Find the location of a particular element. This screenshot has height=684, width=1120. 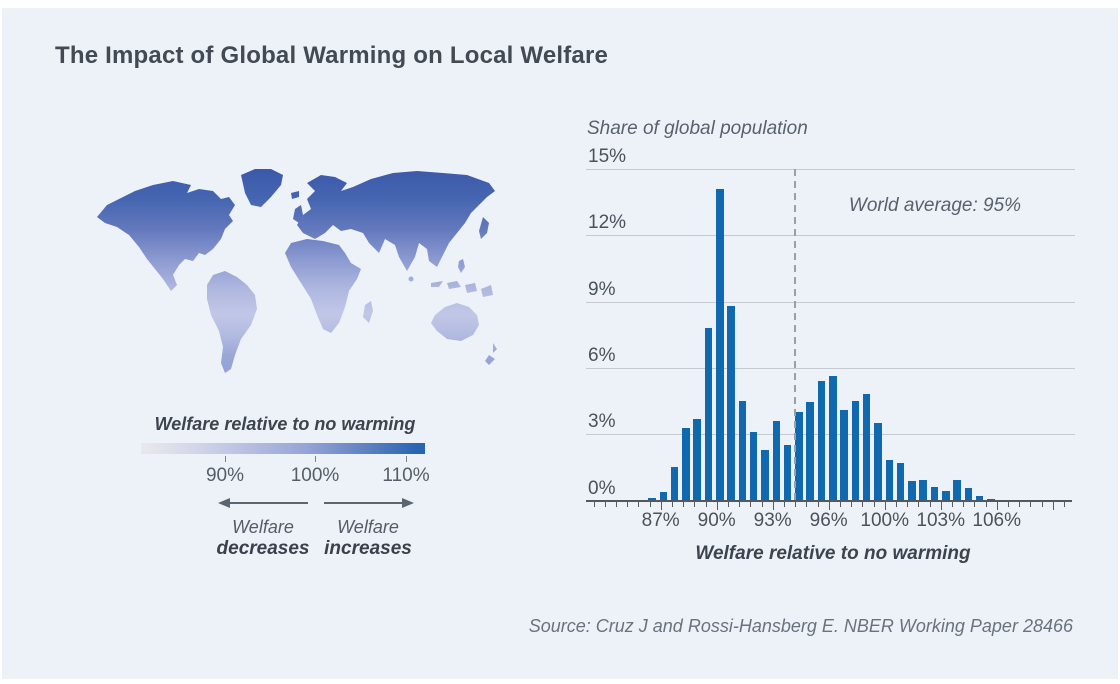

map-region-new-zealand is located at coordinates (491, 354).